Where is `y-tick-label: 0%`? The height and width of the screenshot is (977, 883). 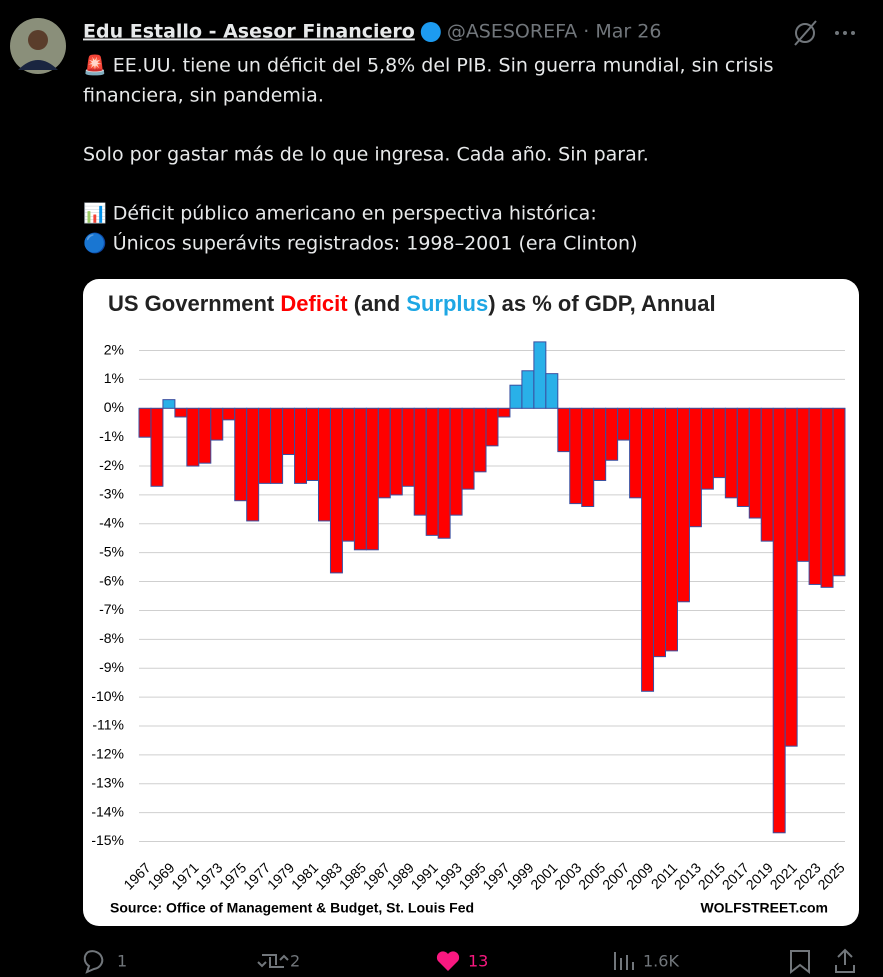 y-tick-label: 0% is located at coordinates (114, 407).